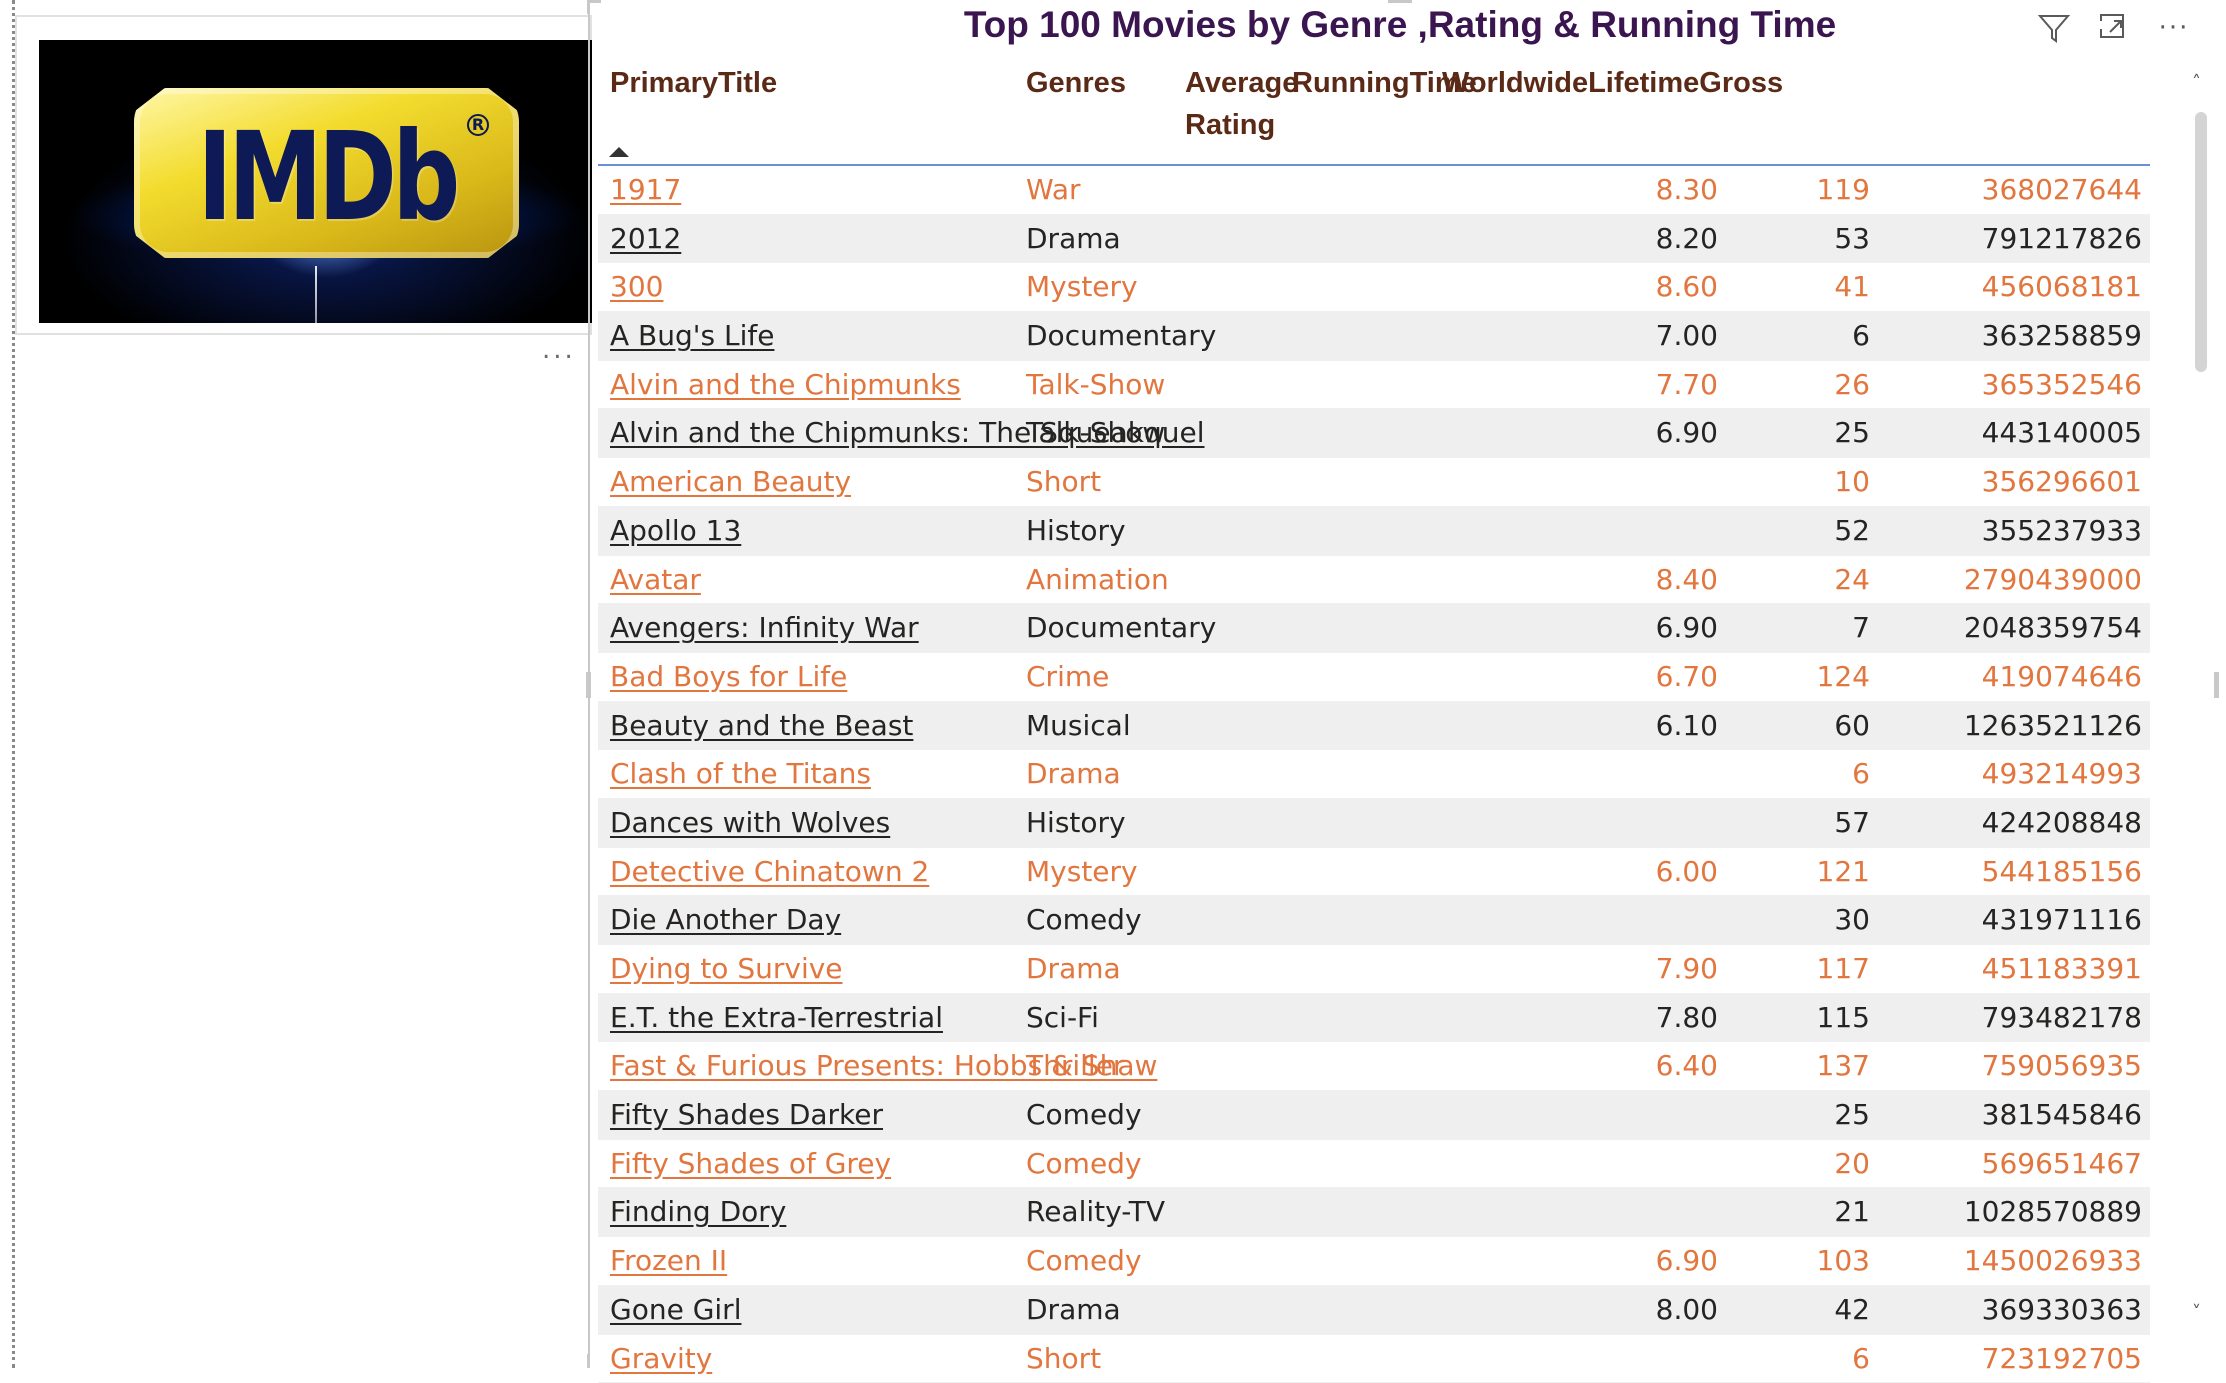 The height and width of the screenshot is (1383, 2226). What do you see at coordinates (326, 177) in the screenshot?
I see `logo-text: IMDb` at bounding box center [326, 177].